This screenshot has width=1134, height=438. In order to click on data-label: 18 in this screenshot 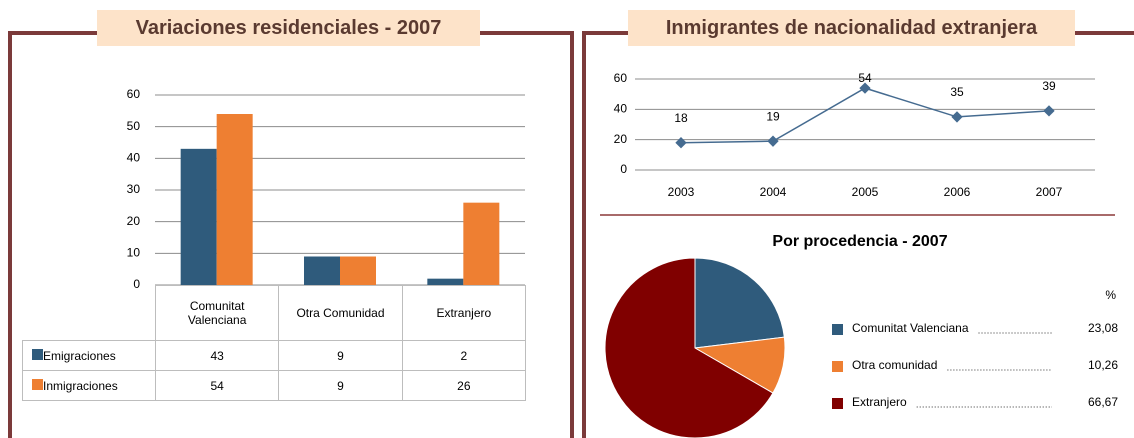, I will do `click(681, 118)`.